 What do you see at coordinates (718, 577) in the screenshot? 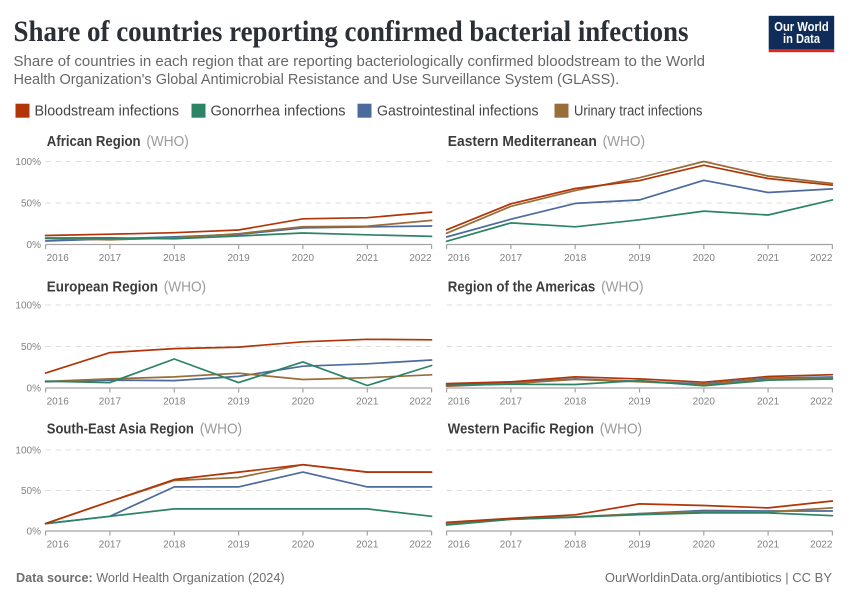
I see `svg-text:OurWorldinData.org/antibiotics: OurWorldinData.org/antibiotics | CC BY` at bounding box center [718, 577].